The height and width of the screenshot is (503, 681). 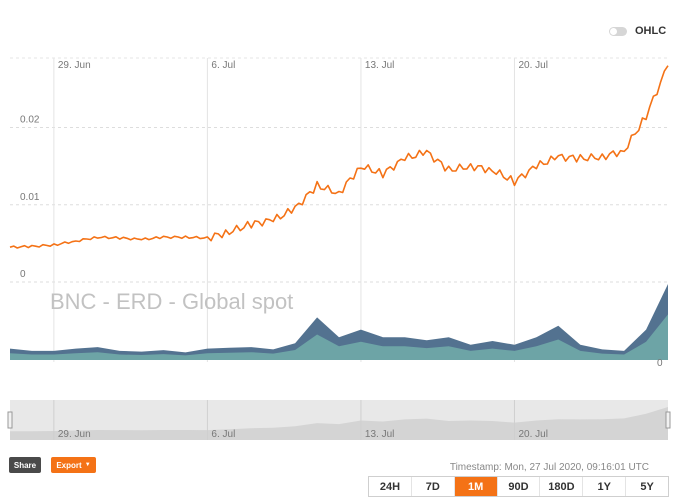 I want to click on navigator-tick-label: 6. Jul, so click(x=223, y=434).